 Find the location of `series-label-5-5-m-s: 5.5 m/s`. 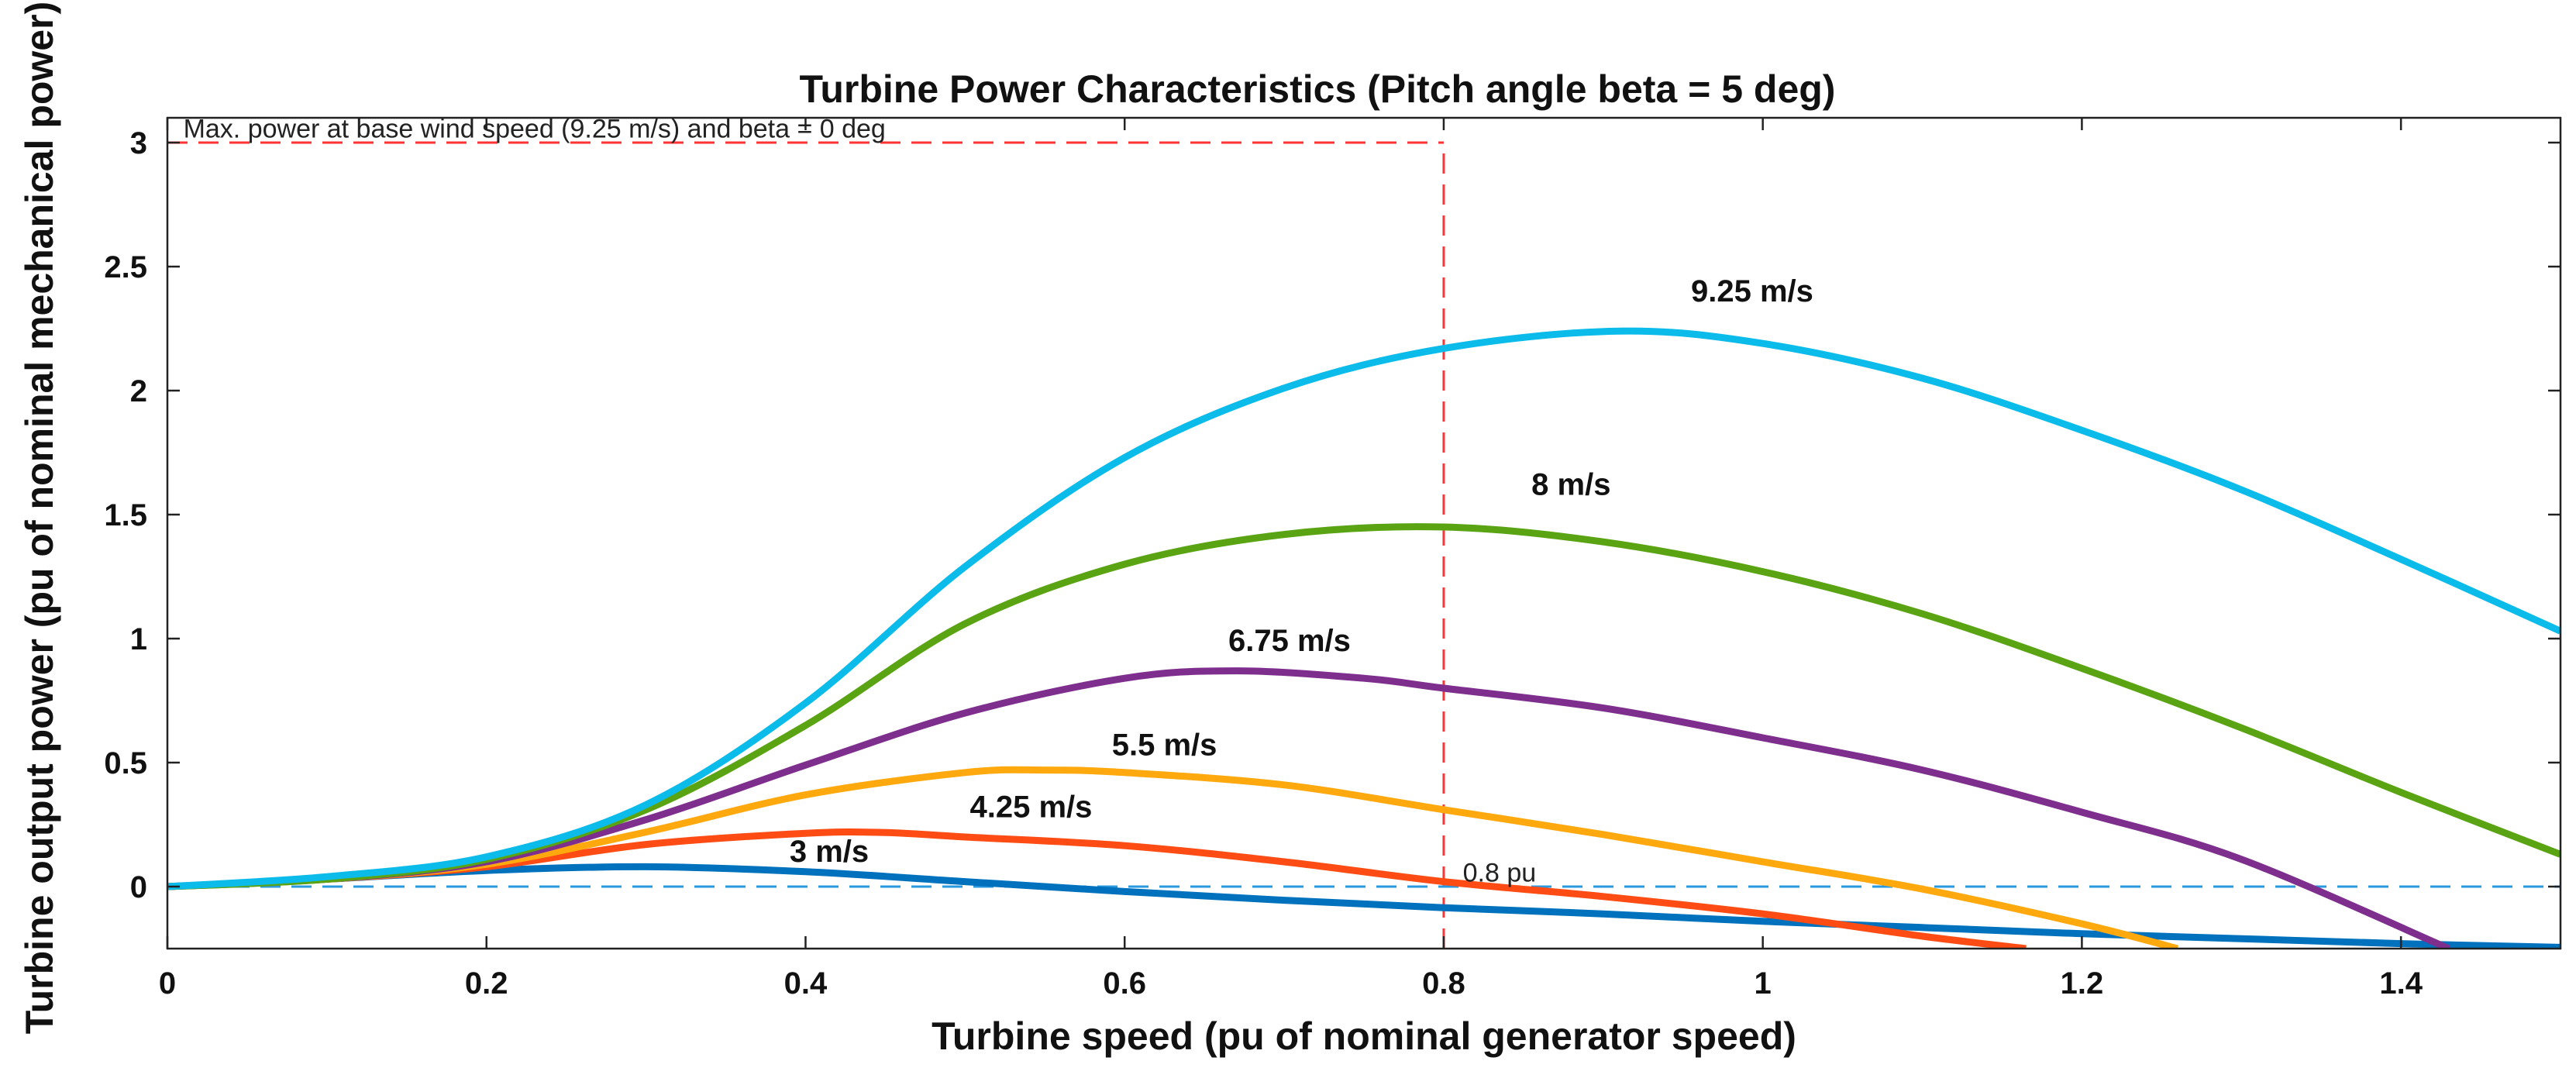

series-label-5-5-m-s: 5.5 m/s is located at coordinates (1164, 745).